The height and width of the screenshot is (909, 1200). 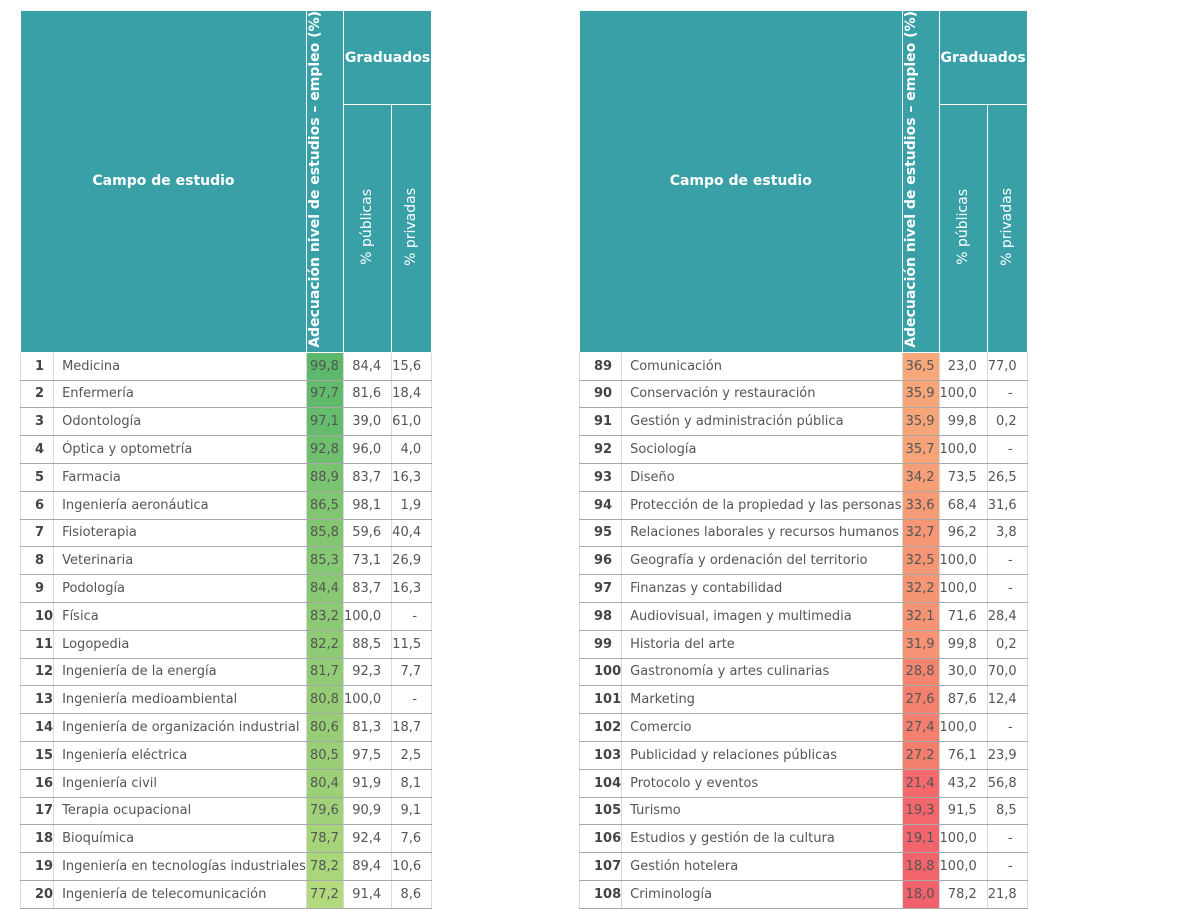 I want to click on field-cell: Ingeniería medioambiental, so click(x=180, y=700).